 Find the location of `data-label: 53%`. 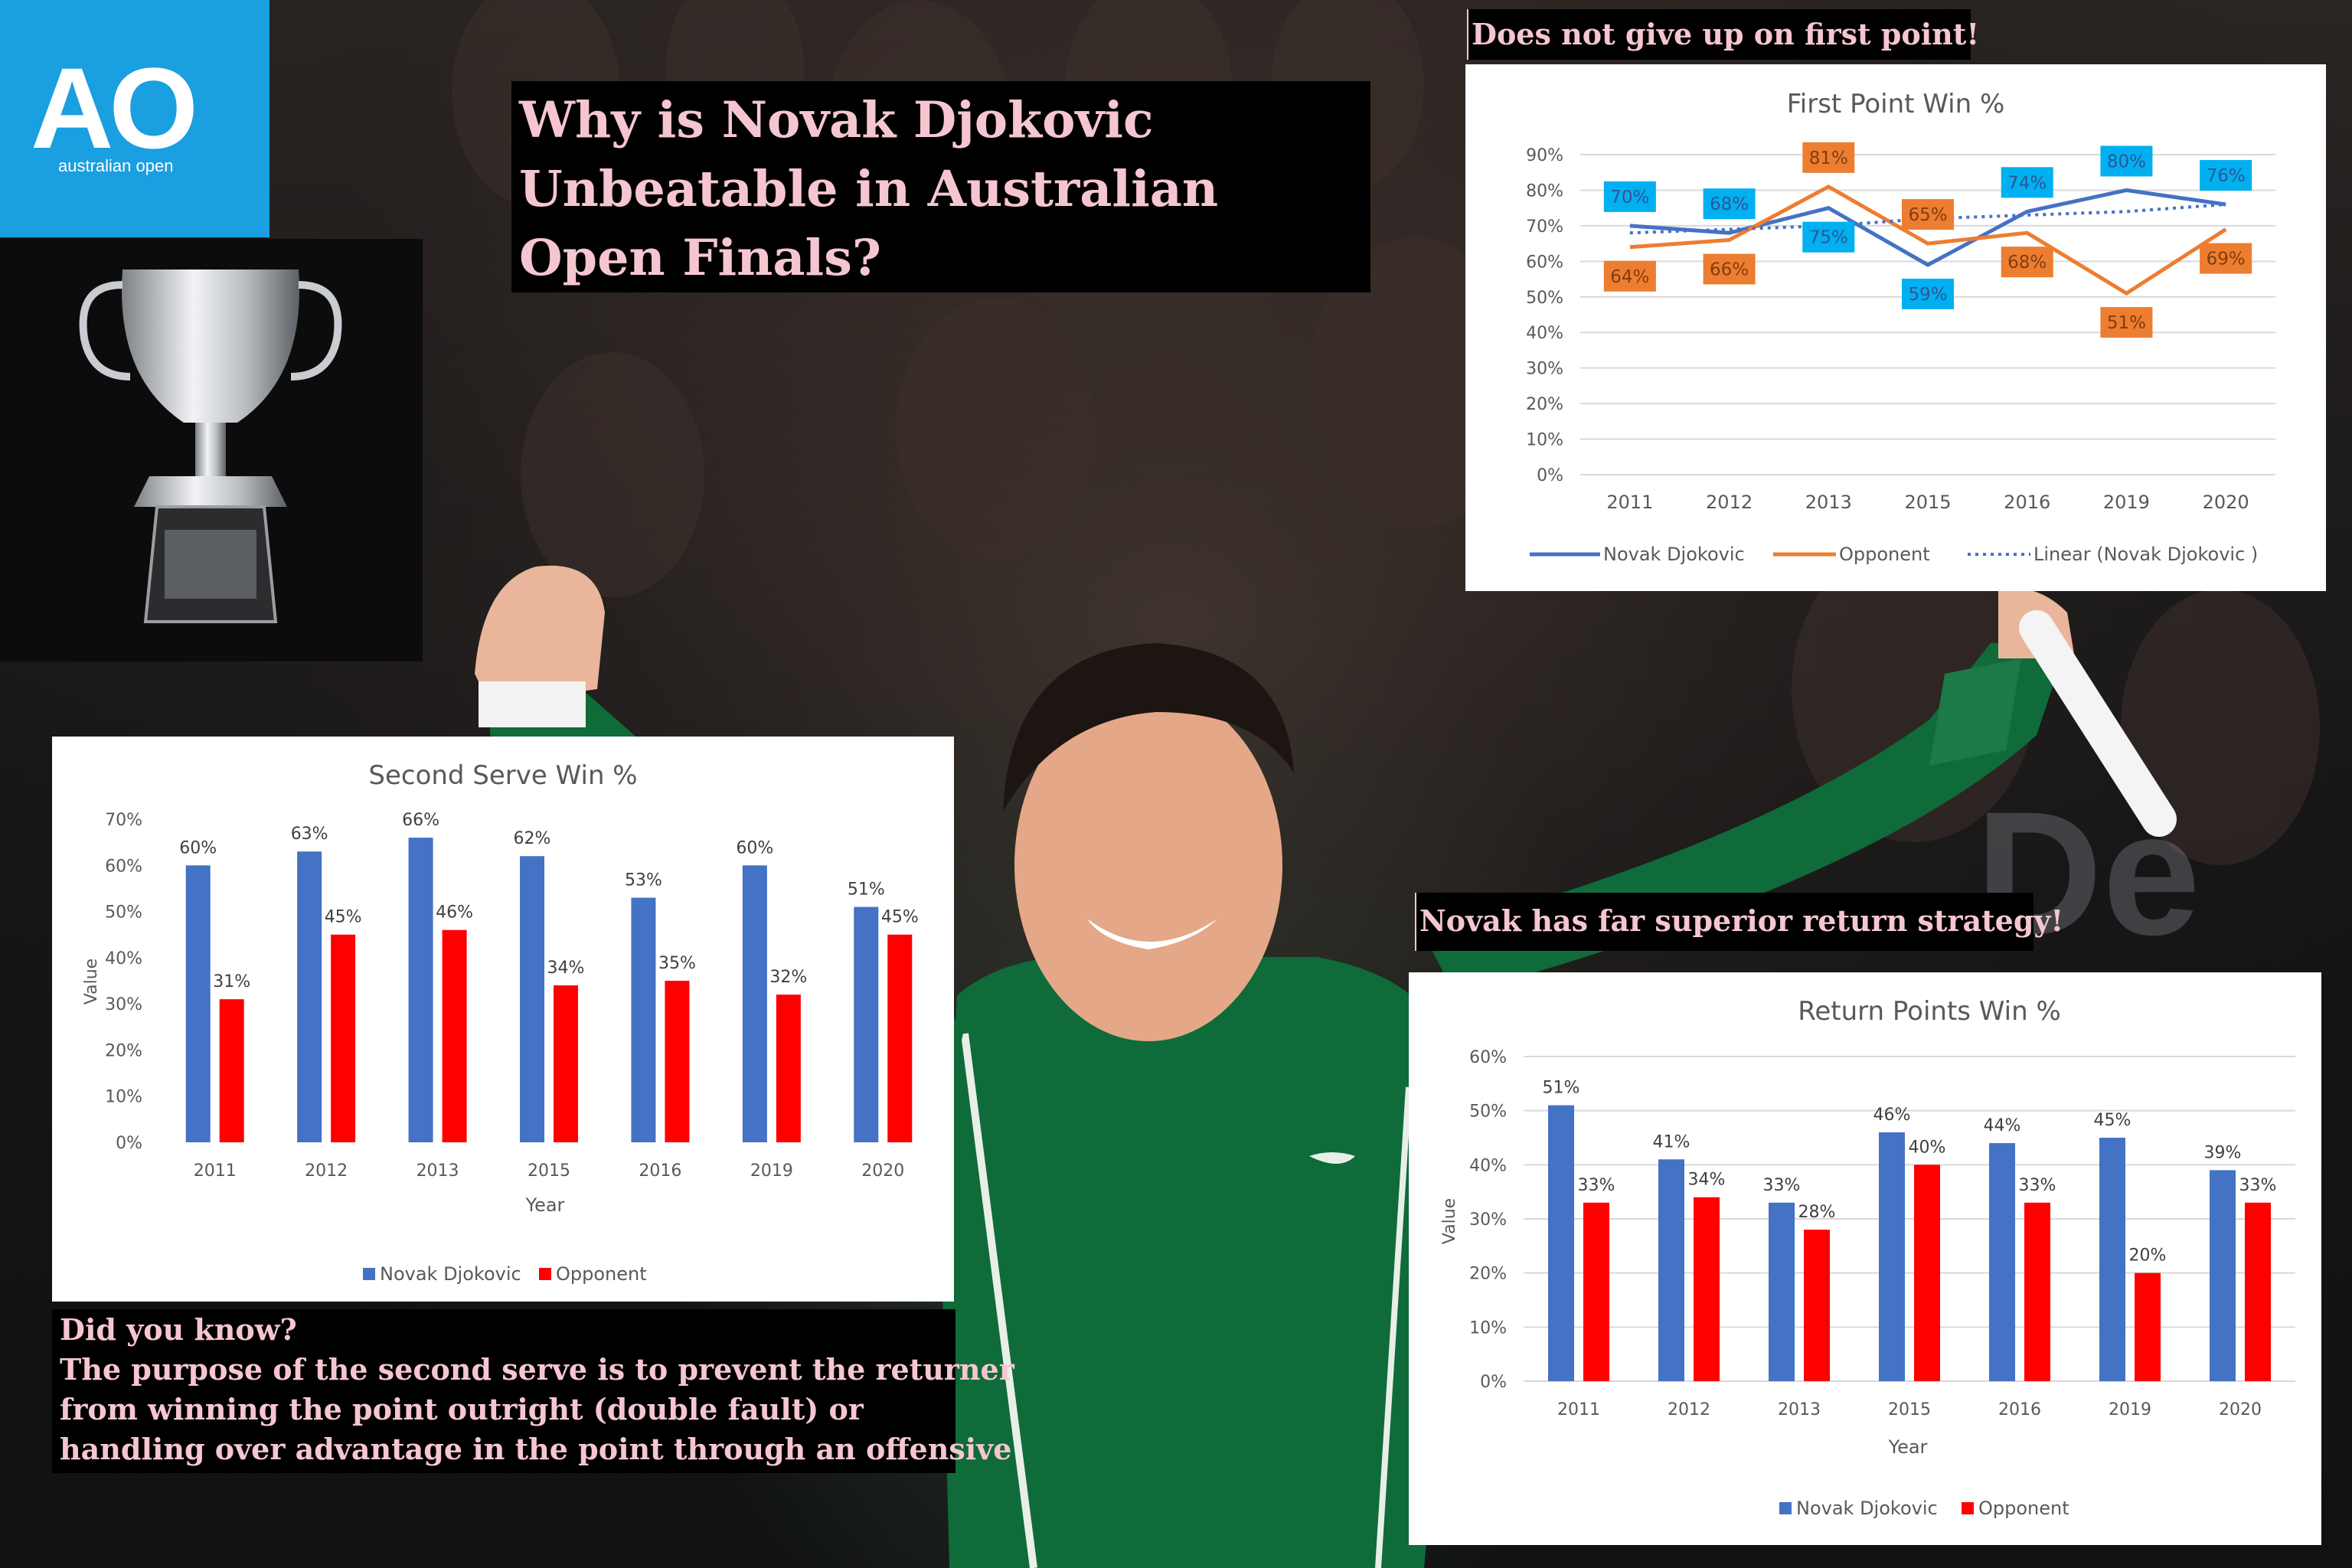

data-label: 53% is located at coordinates (643, 880).